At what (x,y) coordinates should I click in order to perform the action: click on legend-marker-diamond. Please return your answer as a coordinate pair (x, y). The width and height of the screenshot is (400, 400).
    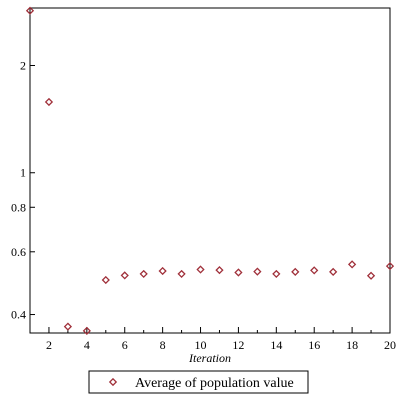
    Looking at the image, I should click on (113, 382).